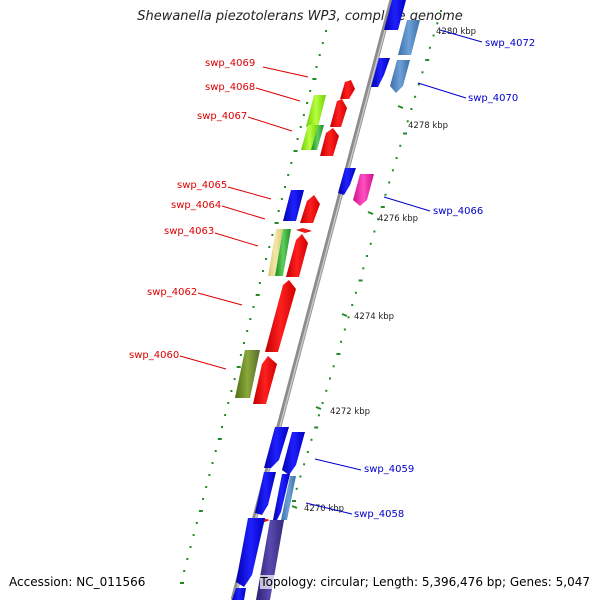  What do you see at coordinates (230, 87) in the screenshot?
I see `gene-label: swp_4068` at bounding box center [230, 87].